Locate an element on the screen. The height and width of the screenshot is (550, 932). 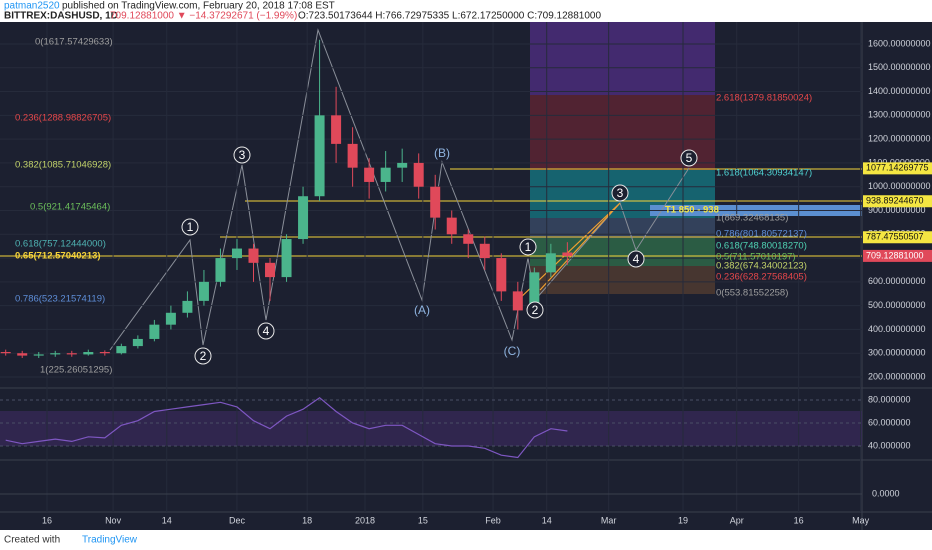
price-label: 1077.14269775 is located at coordinates (897, 168).